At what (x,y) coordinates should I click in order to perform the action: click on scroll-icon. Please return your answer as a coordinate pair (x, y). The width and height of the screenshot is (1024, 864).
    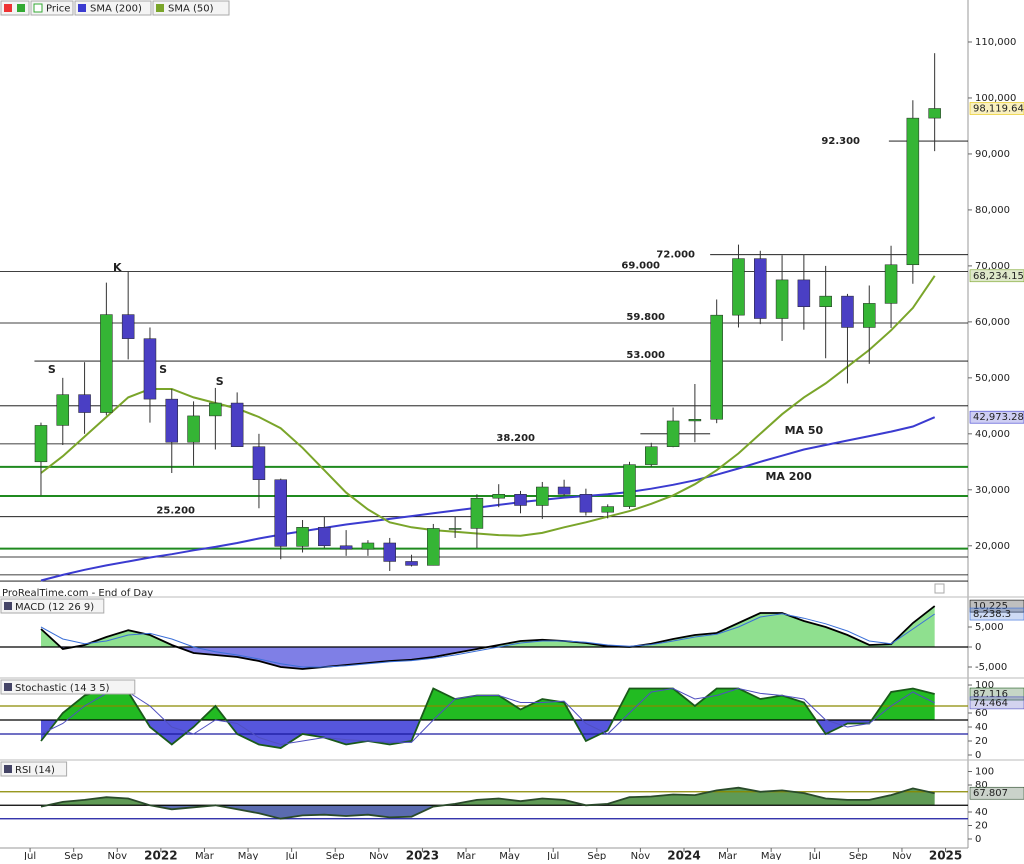
    Looking at the image, I should click on (939, 588).